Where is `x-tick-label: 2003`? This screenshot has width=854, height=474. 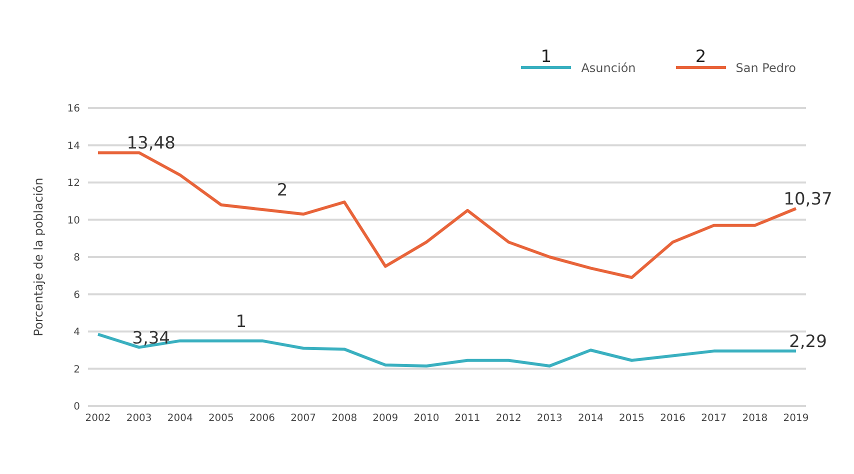
x-tick-label: 2003 is located at coordinates (139, 418).